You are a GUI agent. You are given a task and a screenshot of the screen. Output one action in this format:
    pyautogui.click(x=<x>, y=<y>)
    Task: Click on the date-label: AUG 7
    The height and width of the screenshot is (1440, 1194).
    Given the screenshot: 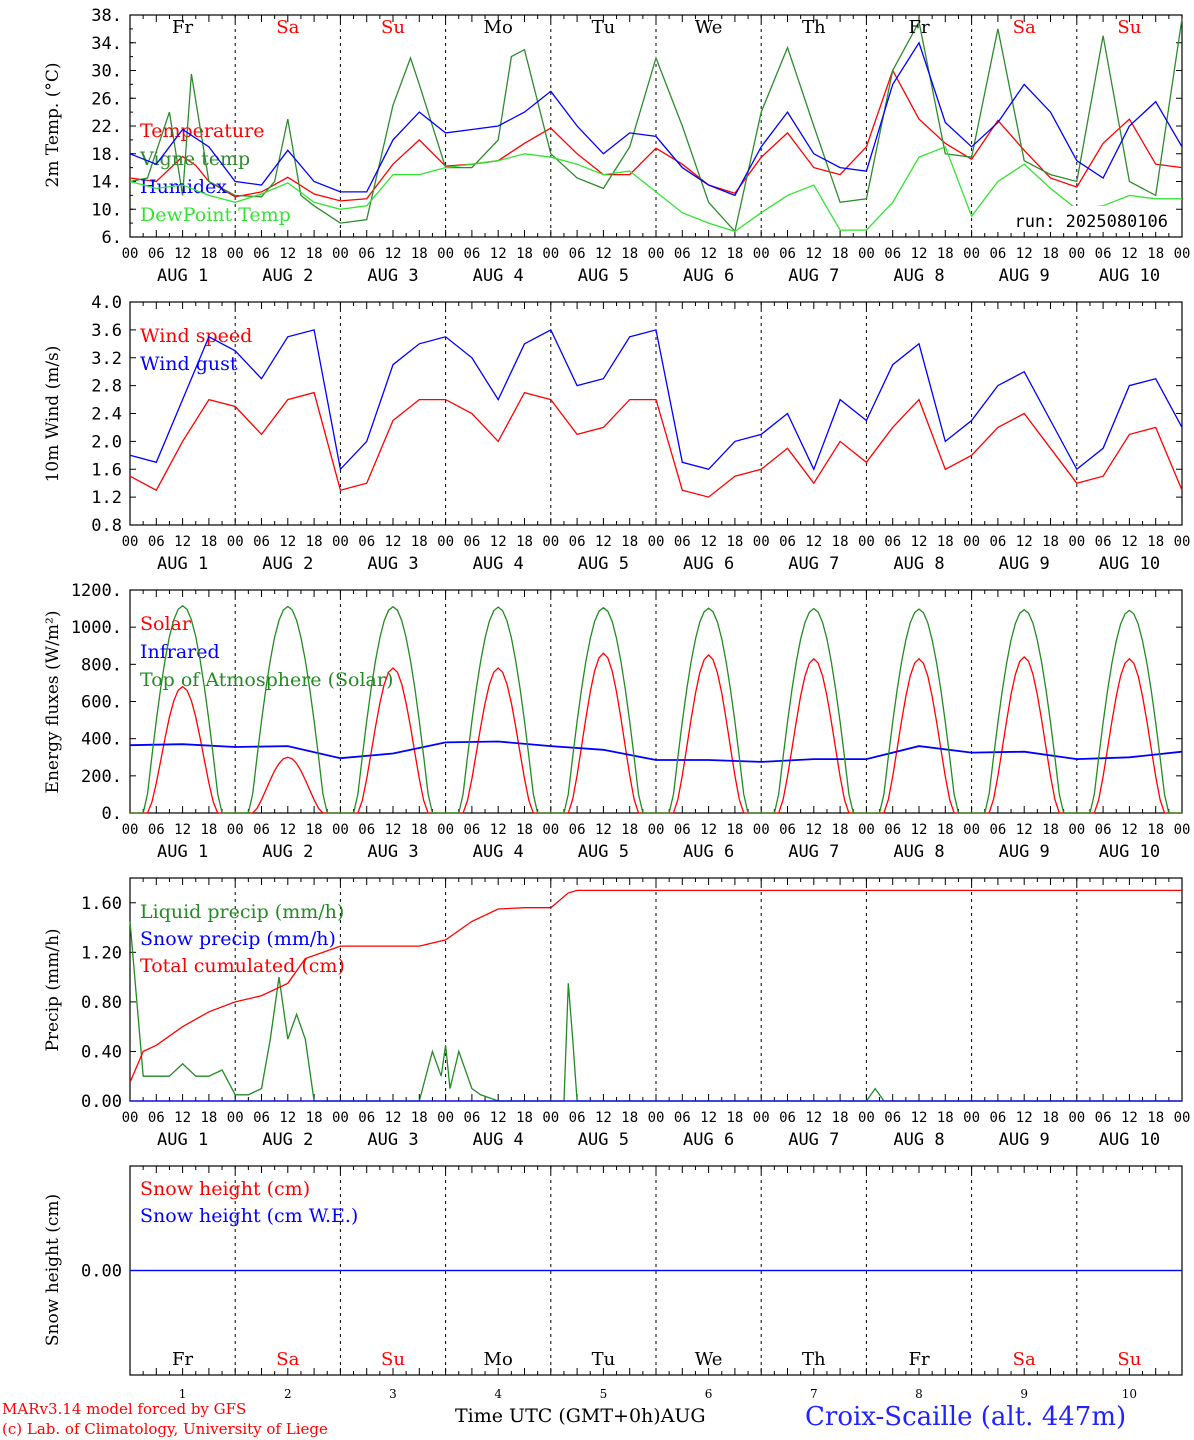 What is the action you would take?
    pyautogui.click(x=813, y=276)
    